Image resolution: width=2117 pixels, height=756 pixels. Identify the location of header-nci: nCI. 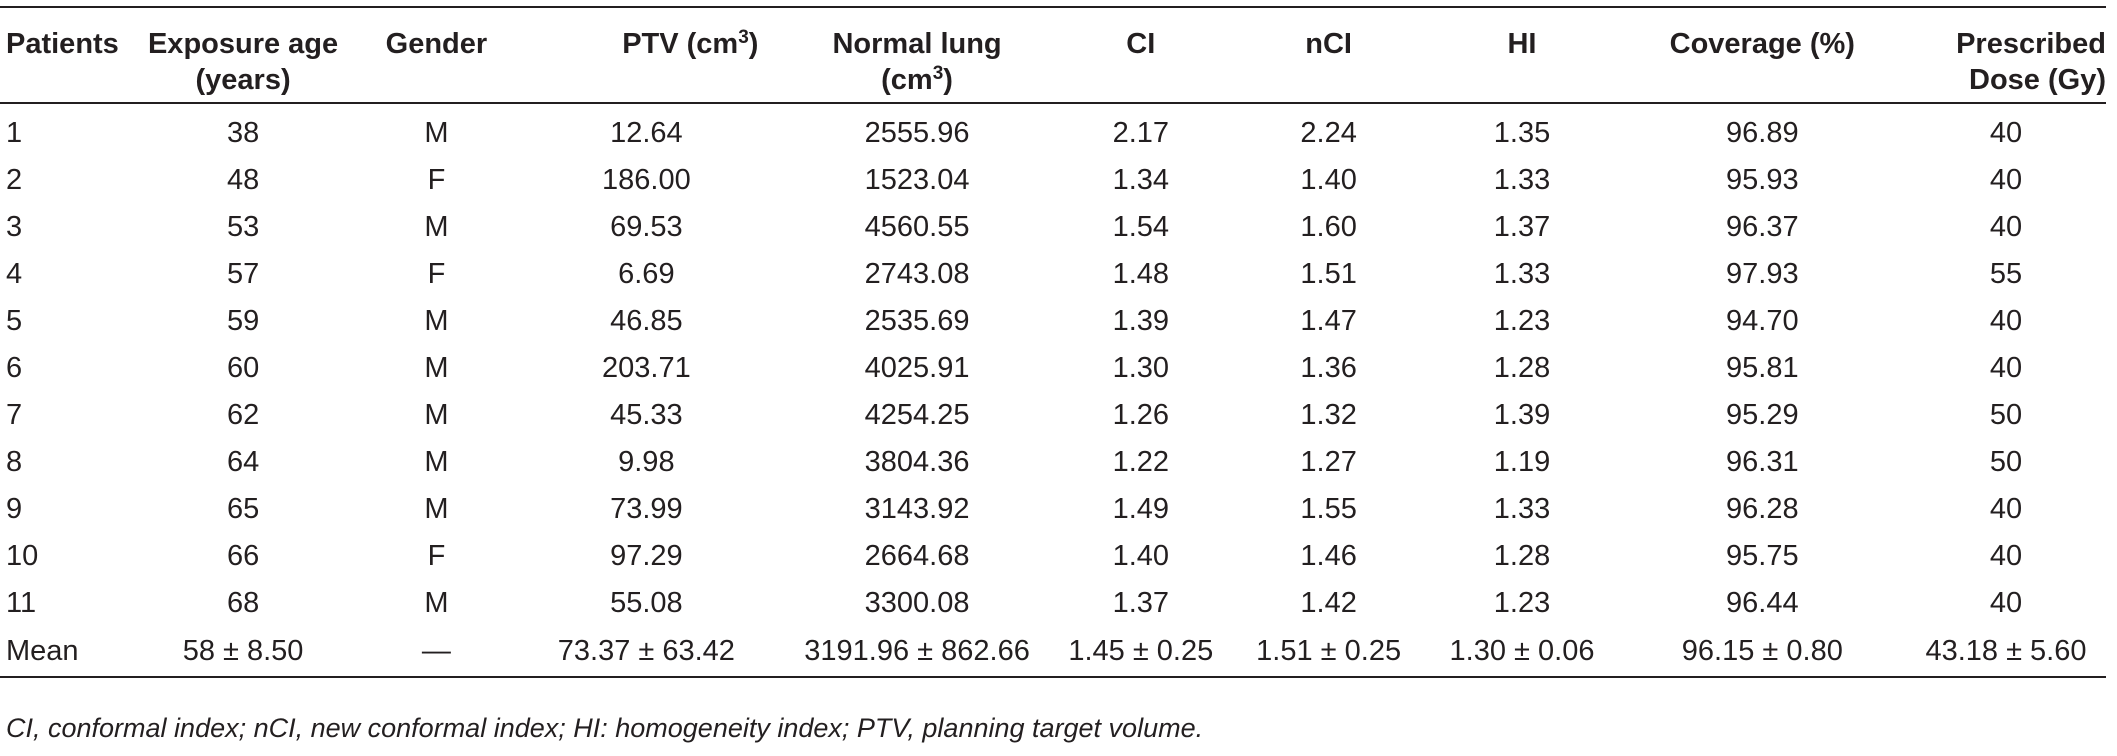
(1328, 44).